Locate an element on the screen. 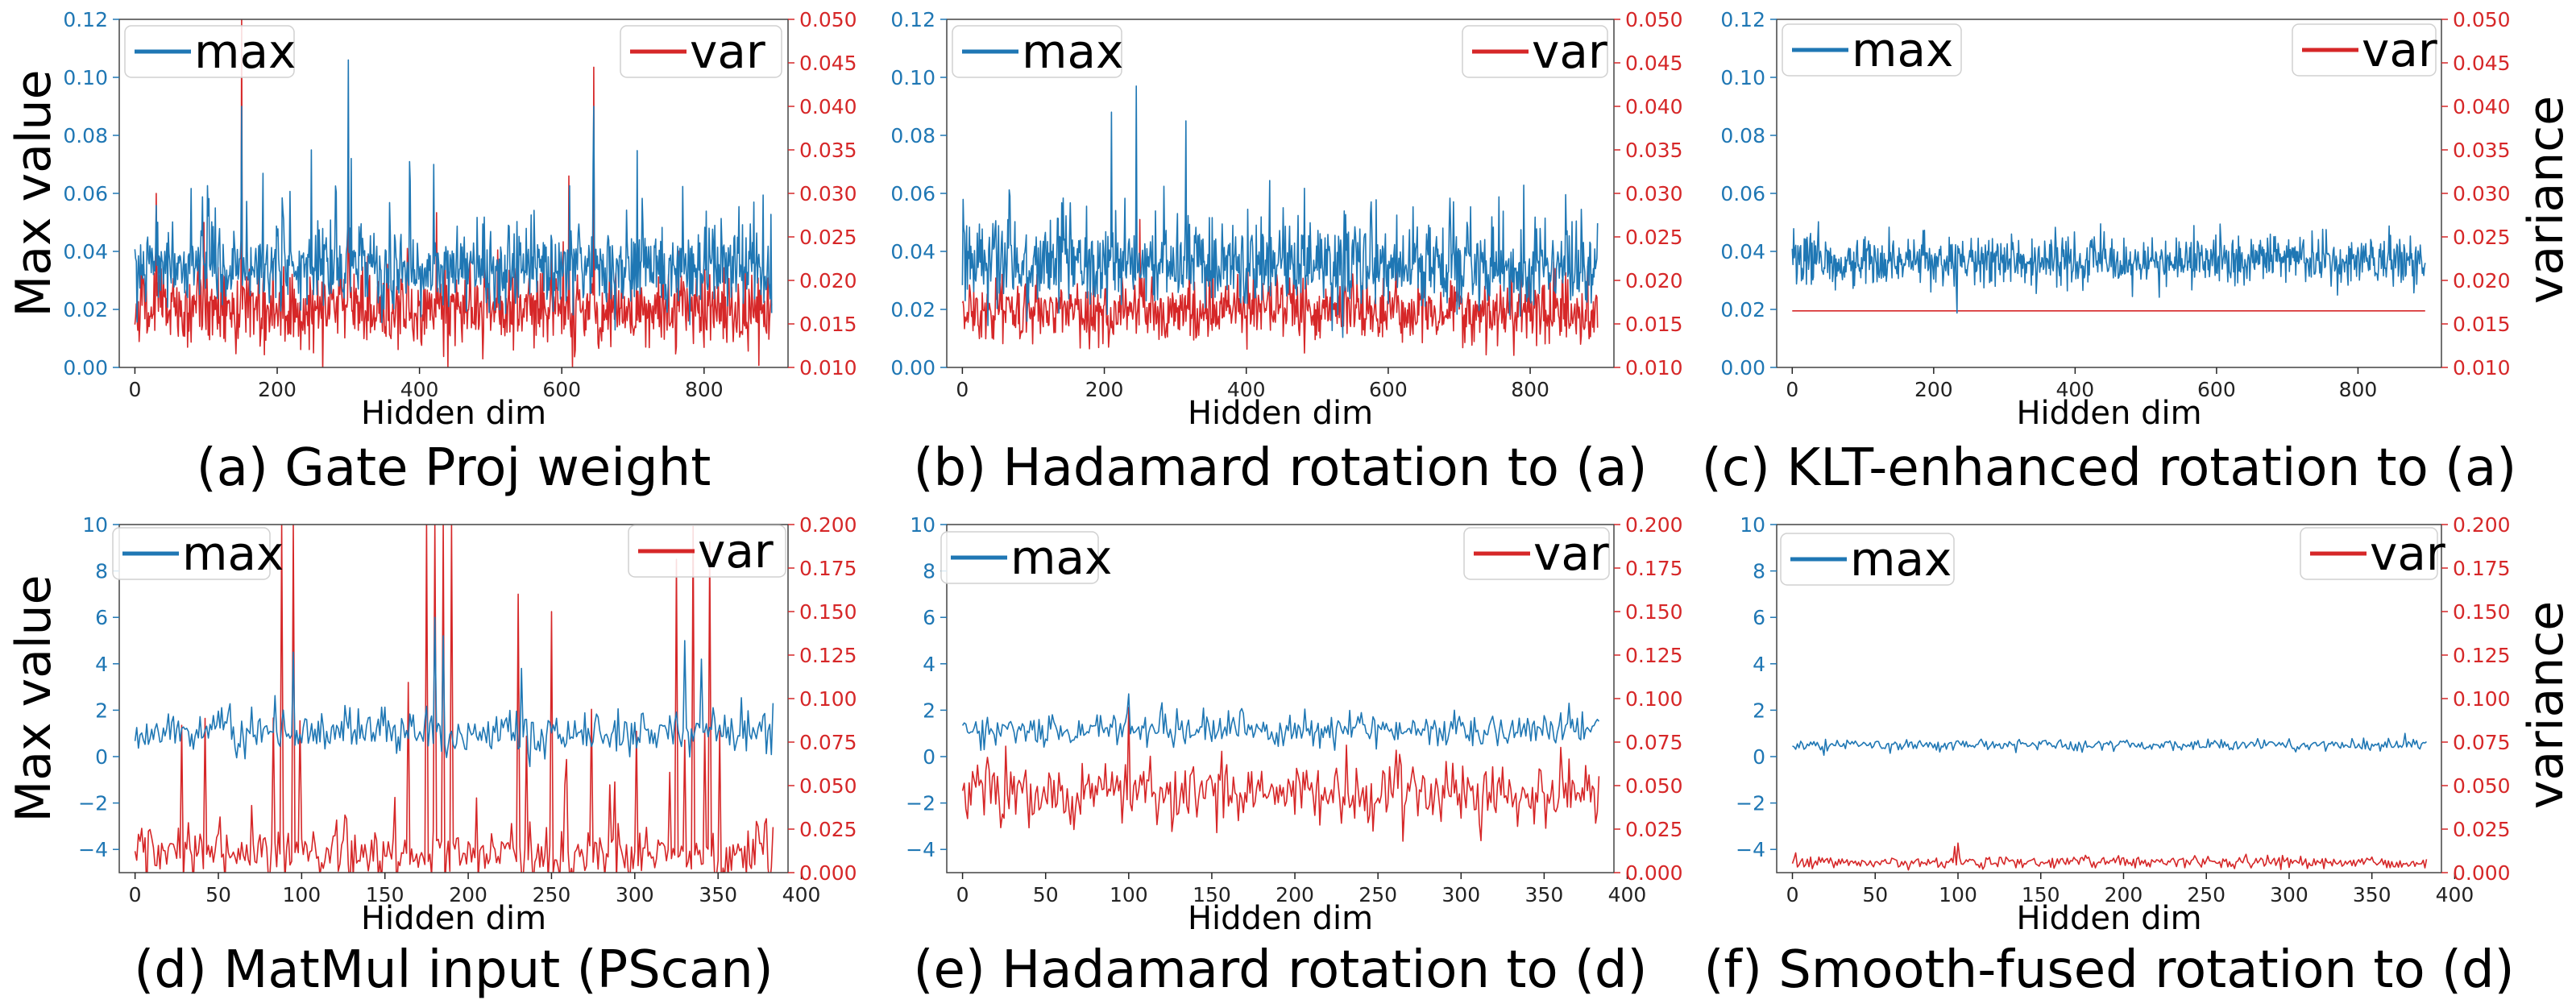 The height and width of the screenshot is (1008, 2576). y-right-tick-label: 0.125 is located at coordinates (2482, 655).